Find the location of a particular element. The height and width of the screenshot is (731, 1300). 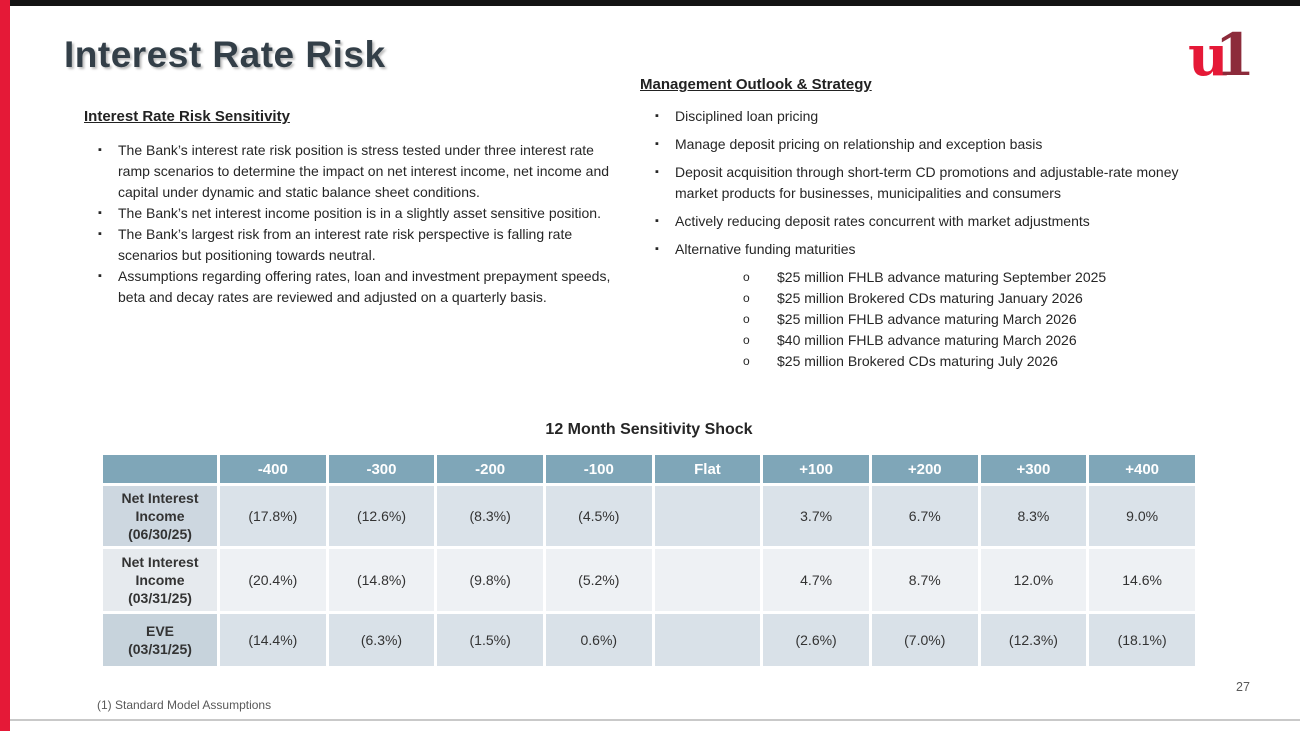

column-header: +400 is located at coordinates (1142, 469).